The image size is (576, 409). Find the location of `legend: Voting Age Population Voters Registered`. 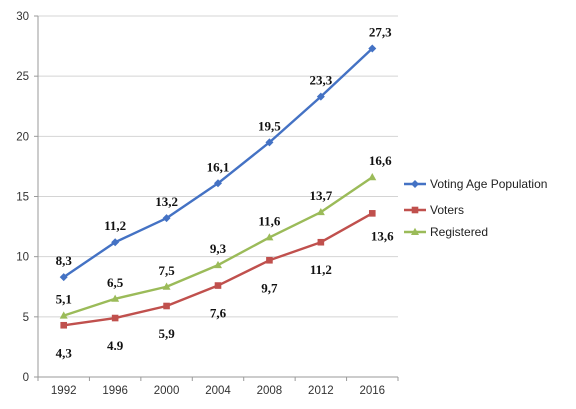

legend: Voting Age Population Voters Registered is located at coordinates (475, 208).